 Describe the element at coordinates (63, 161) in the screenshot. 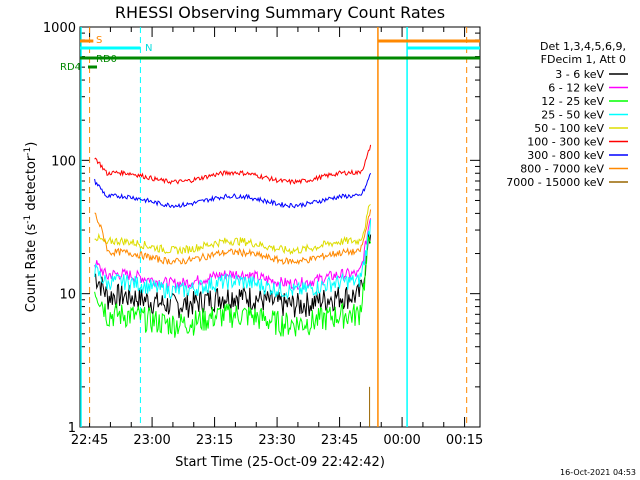

I see `y-tick-label: 100` at that location.